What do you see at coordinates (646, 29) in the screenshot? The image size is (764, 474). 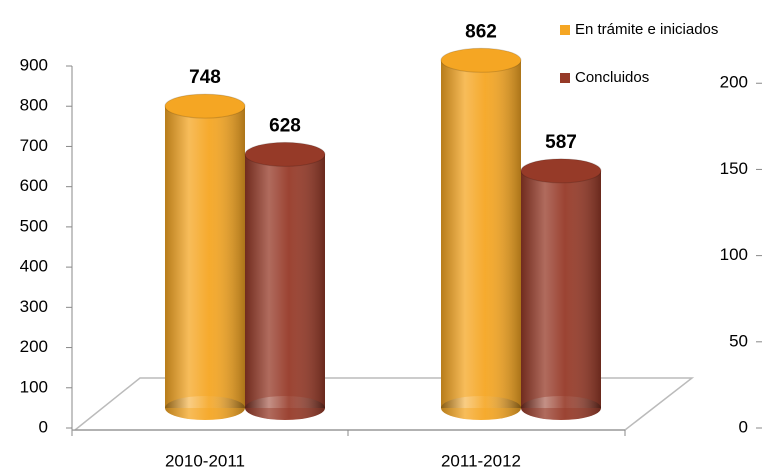 I see `legend-label: En trámite e iniciados` at bounding box center [646, 29].